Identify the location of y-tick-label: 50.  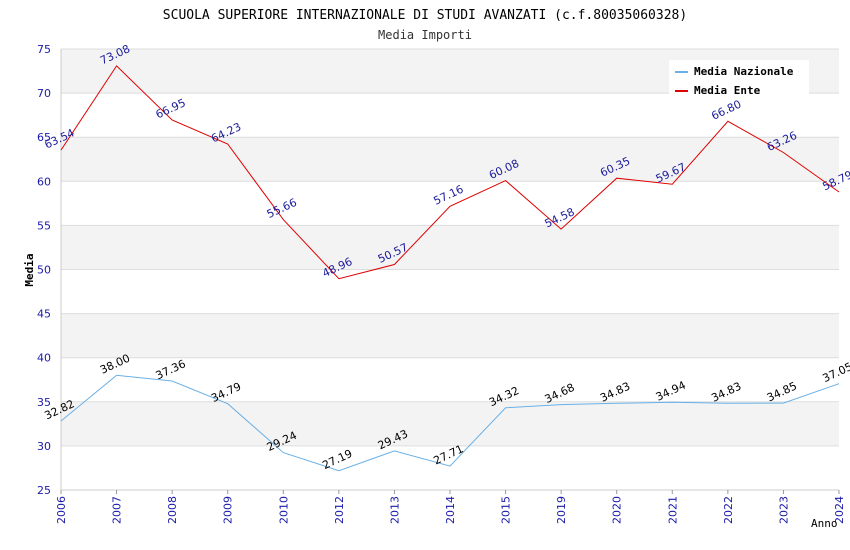
(44, 270).